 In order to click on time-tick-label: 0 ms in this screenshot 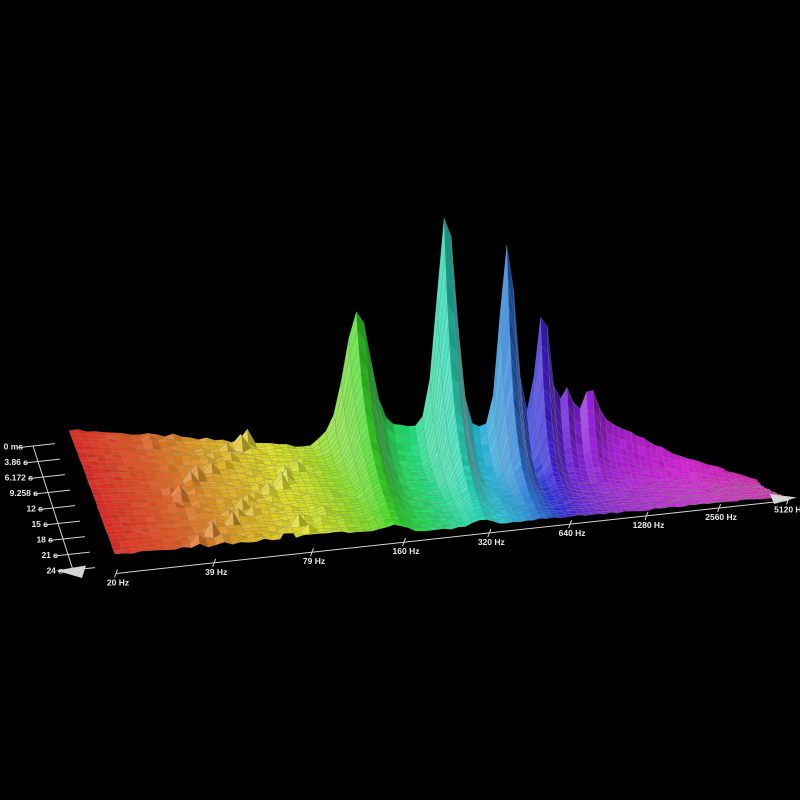, I will do `click(14, 447)`.